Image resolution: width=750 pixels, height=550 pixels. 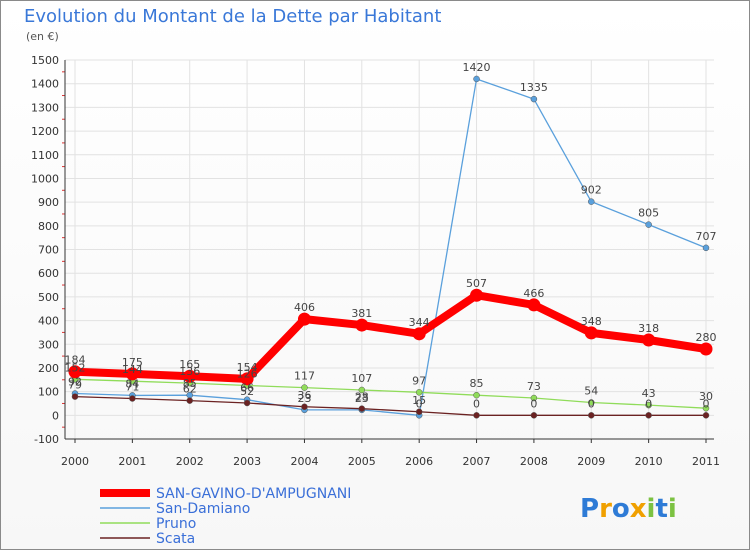 What do you see at coordinates (45, 60) in the screenshot?
I see `y-tick-label: 1500` at bounding box center [45, 60].